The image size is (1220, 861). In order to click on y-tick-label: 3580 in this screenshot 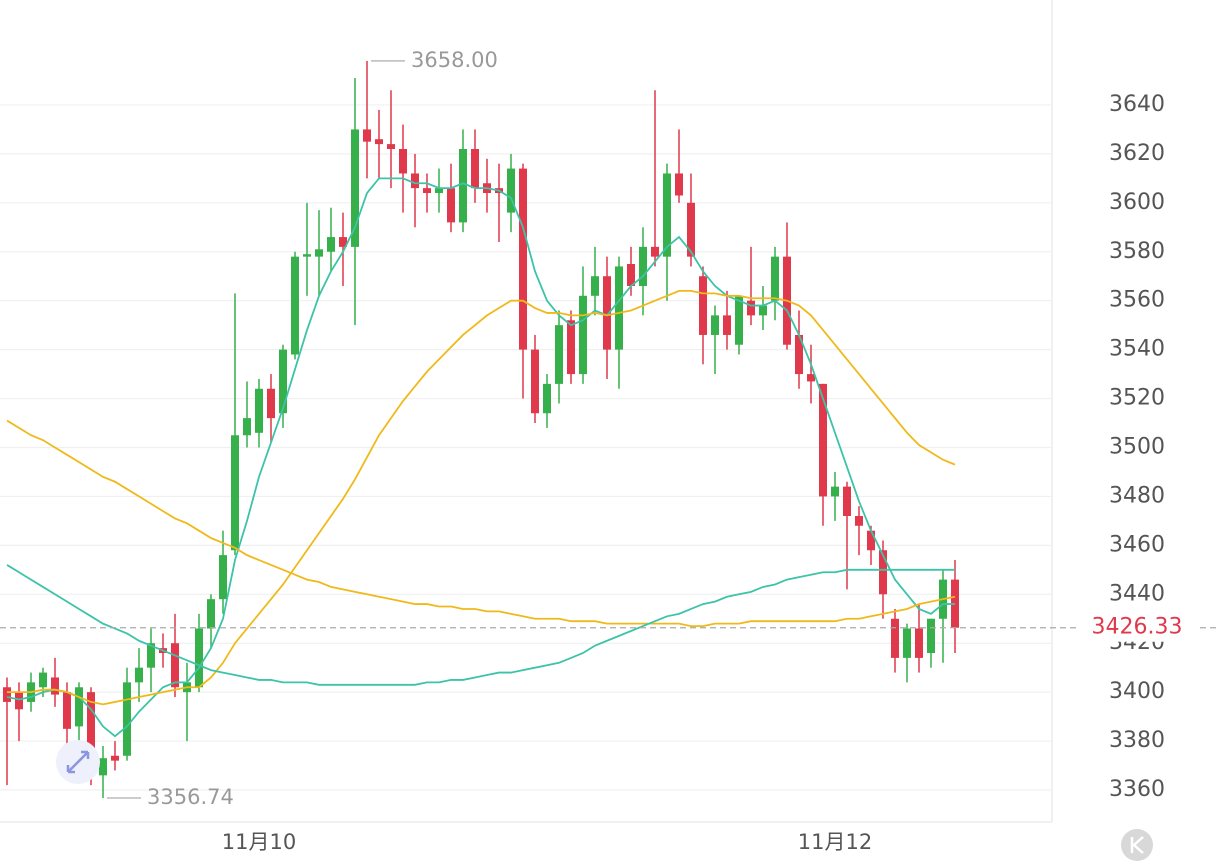, I will do `click(1137, 251)`.